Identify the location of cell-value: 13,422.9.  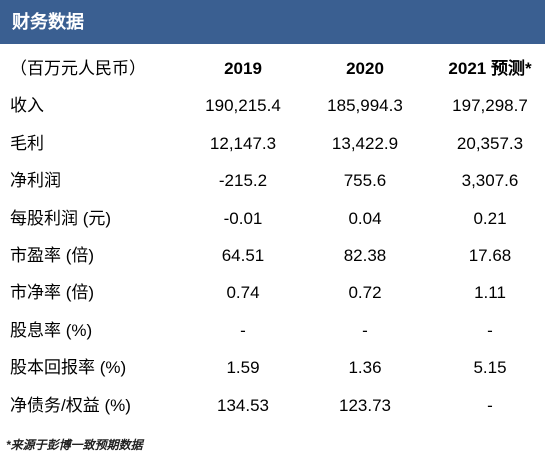
(365, 143).